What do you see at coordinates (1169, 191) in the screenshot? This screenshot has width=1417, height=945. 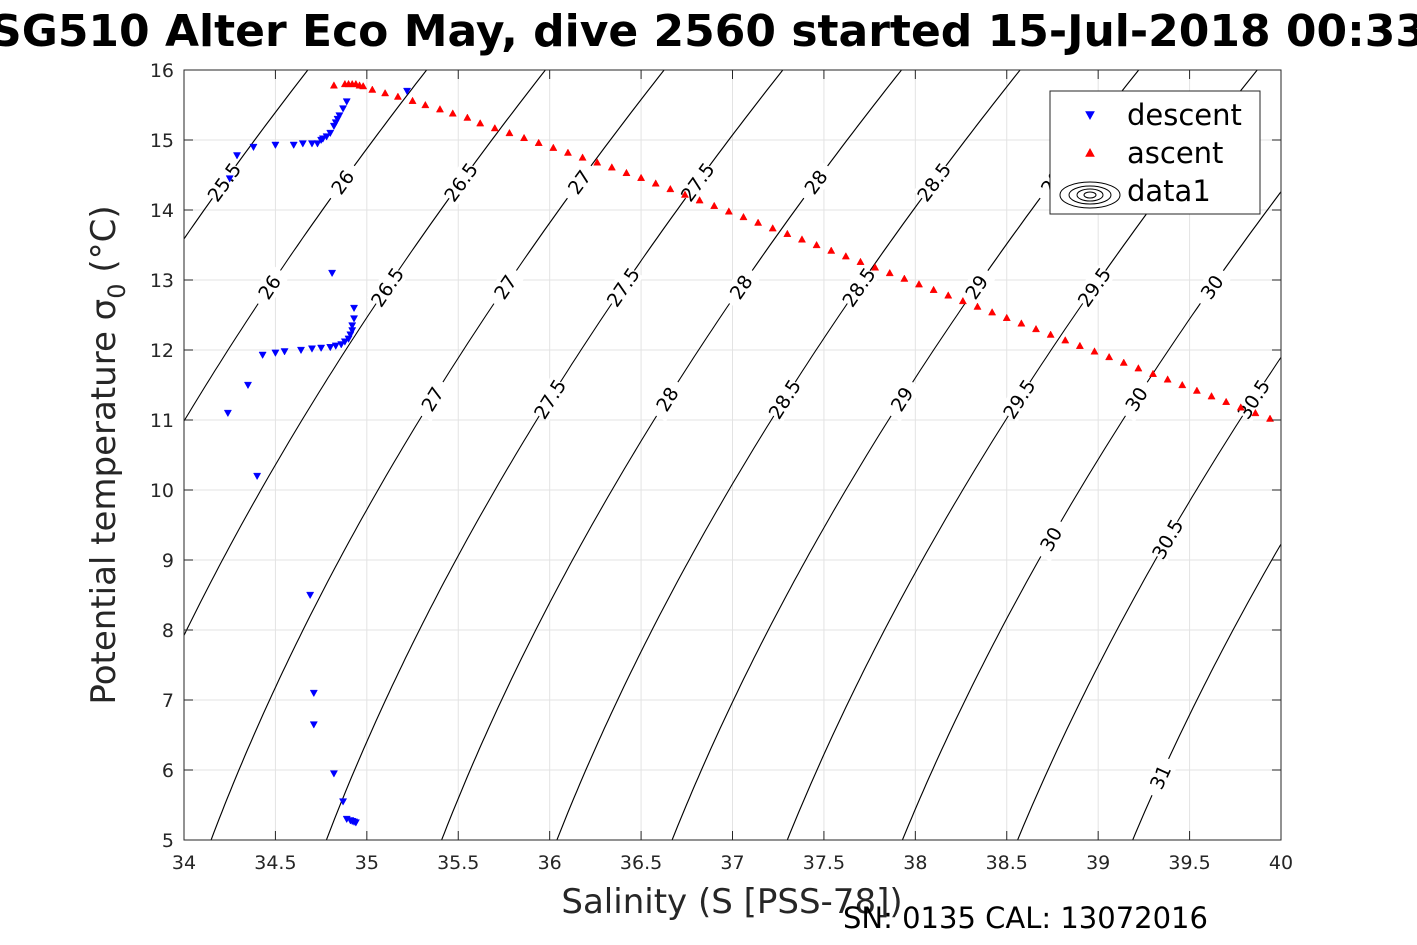 I see `legend-label: data1` at bounding box center [1169, 191].